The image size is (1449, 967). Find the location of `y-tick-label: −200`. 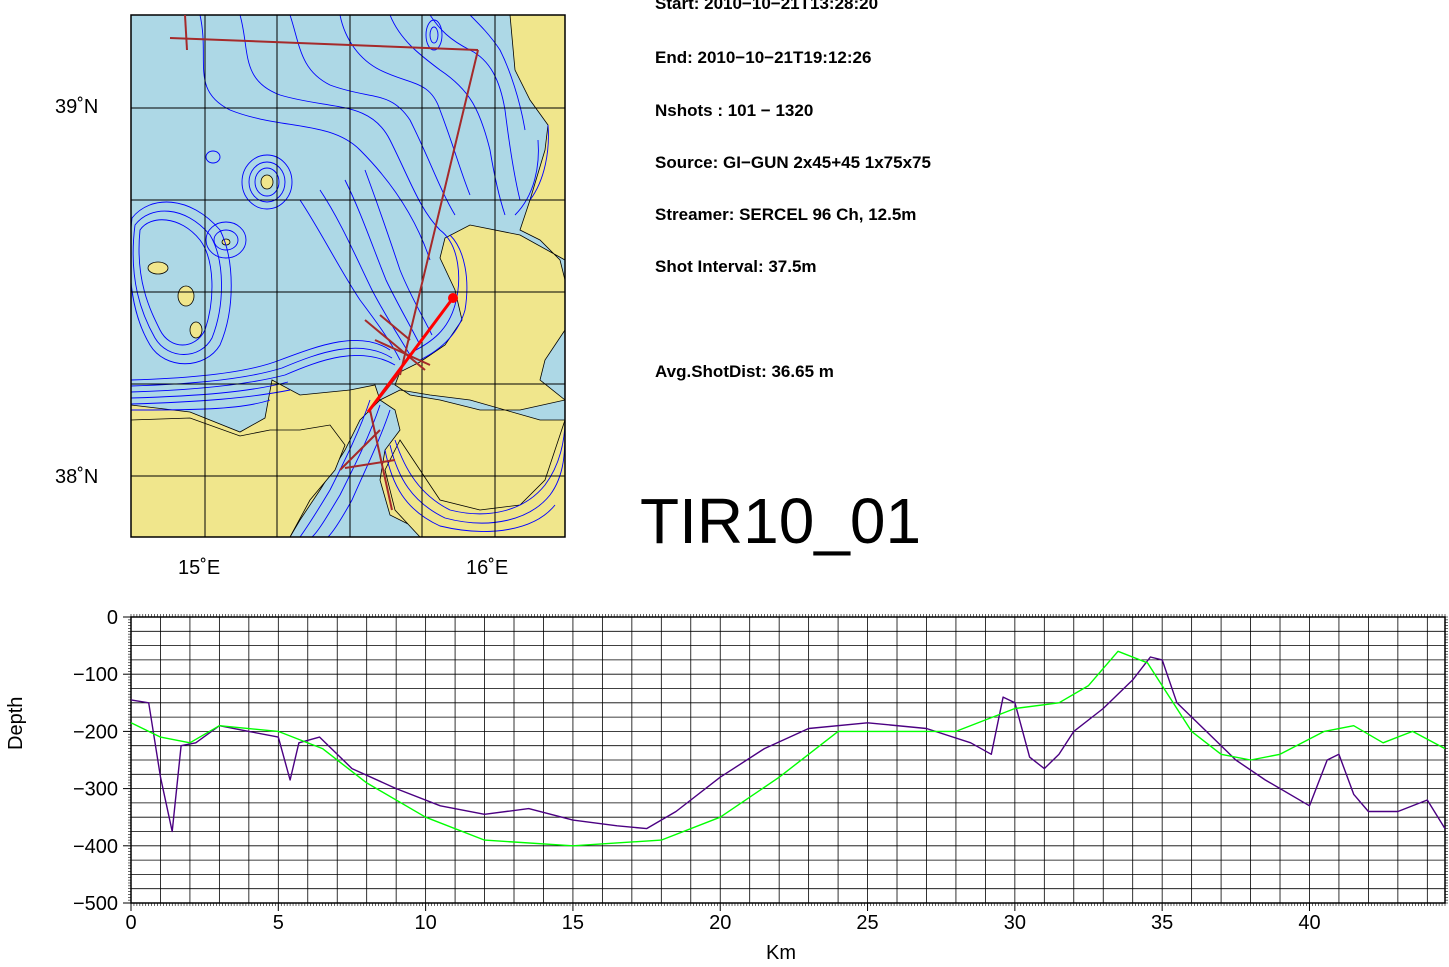

y-tick-label: −200 is located at coordinates (95, 732).